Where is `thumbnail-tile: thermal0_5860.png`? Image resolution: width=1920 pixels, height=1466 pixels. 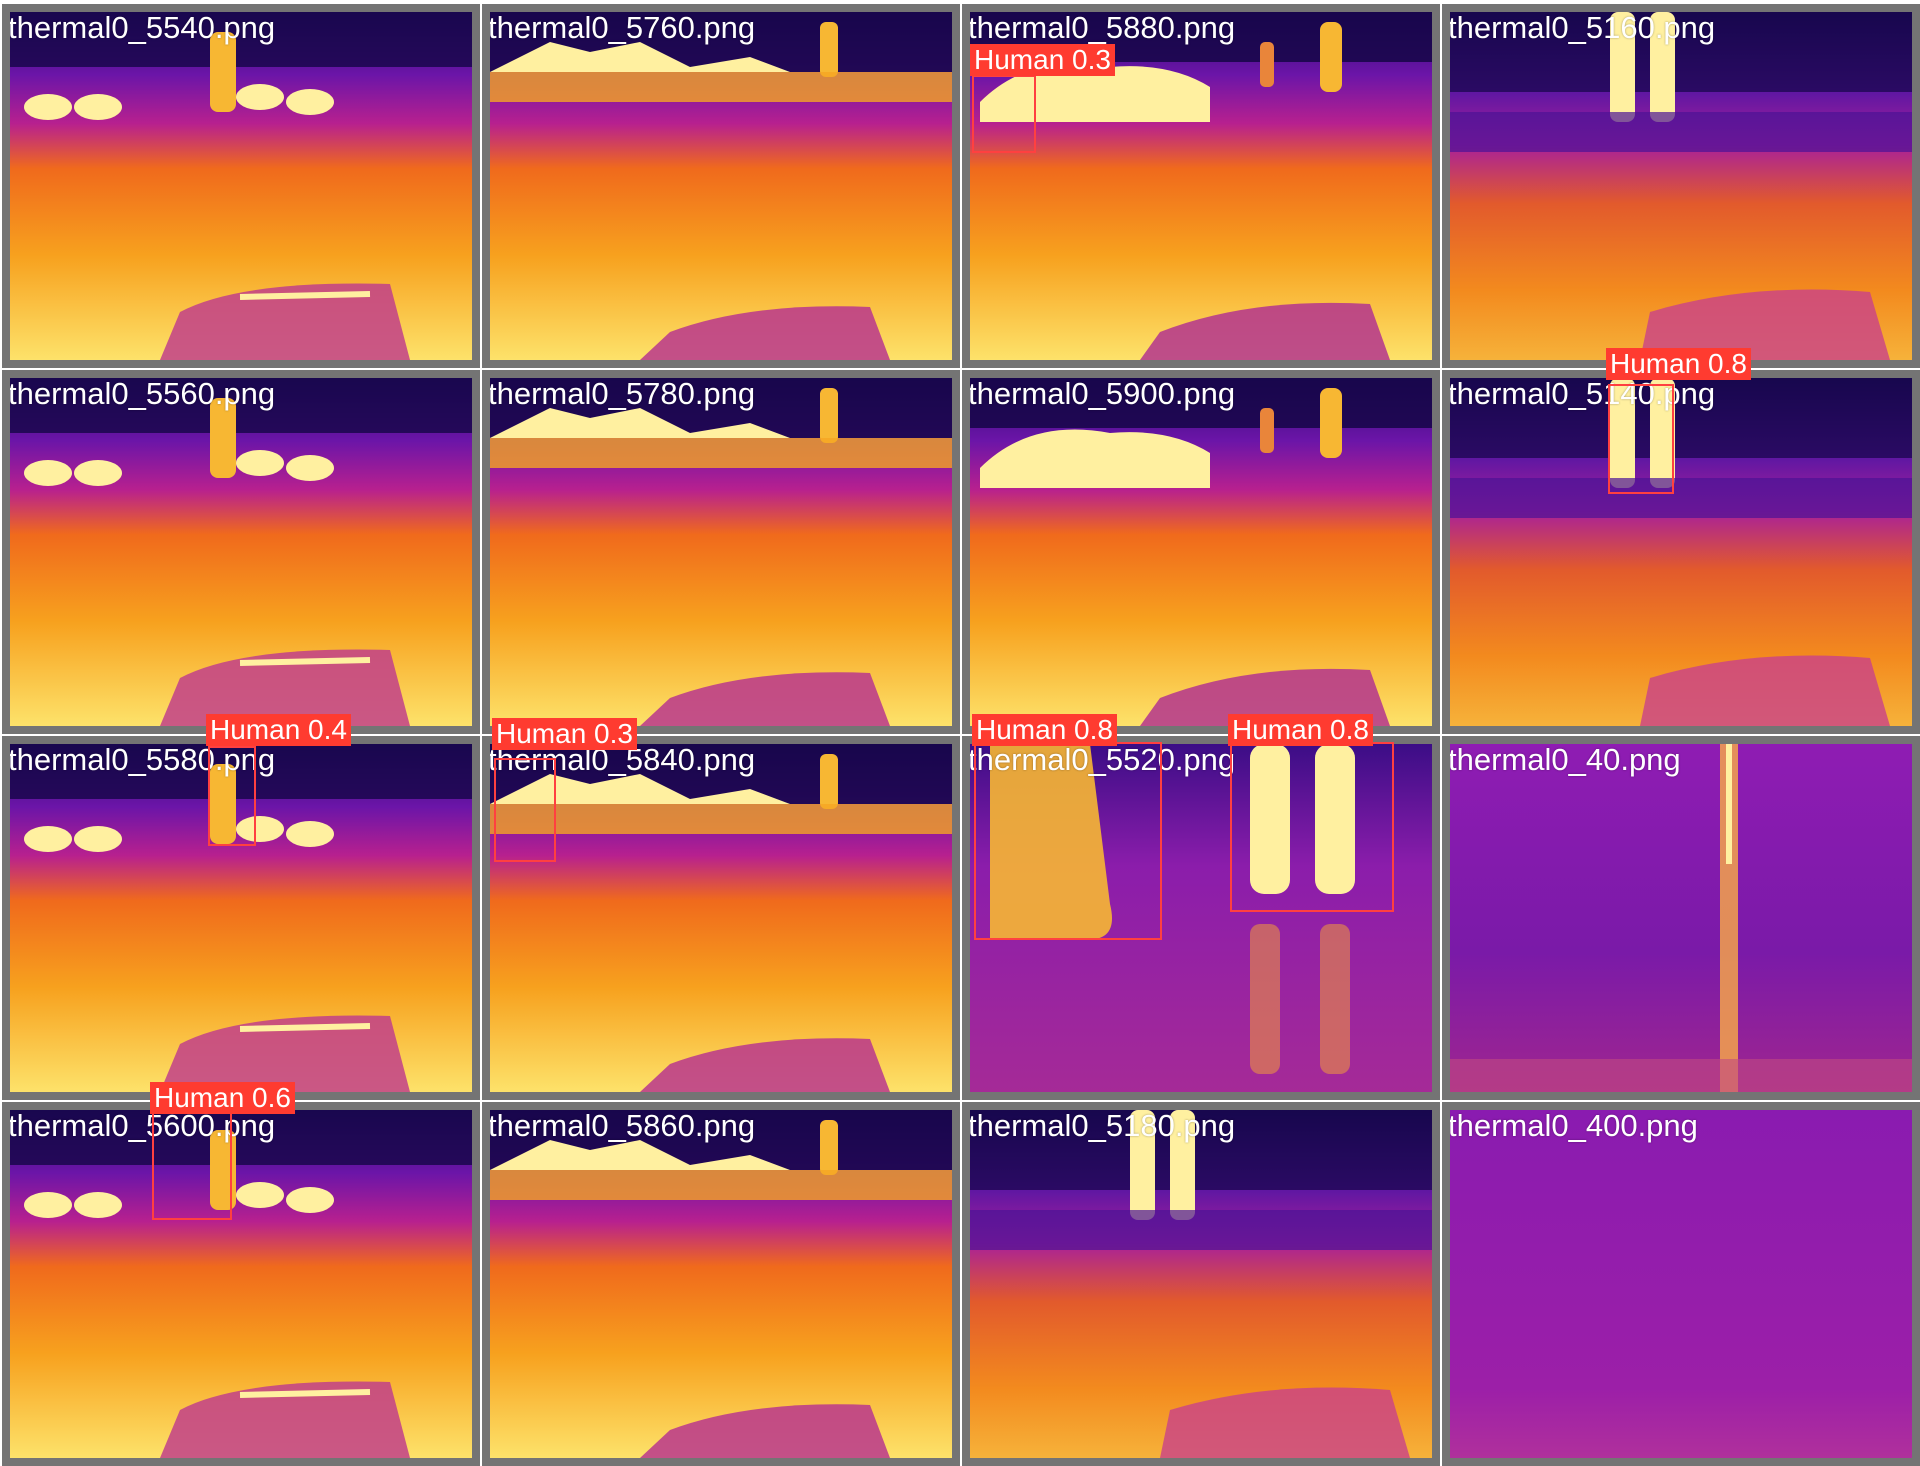
thumbnail-tile: thermal0_5860.png is located at coordinates (721, 1284).